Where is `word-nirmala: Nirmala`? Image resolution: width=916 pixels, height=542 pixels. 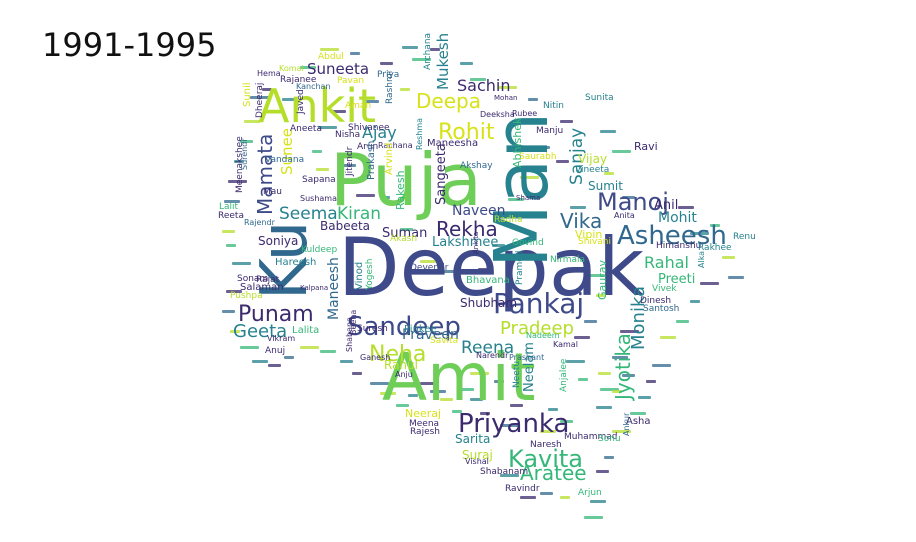 word-nirmala: Nirmala is located at coordinates (567, 260).